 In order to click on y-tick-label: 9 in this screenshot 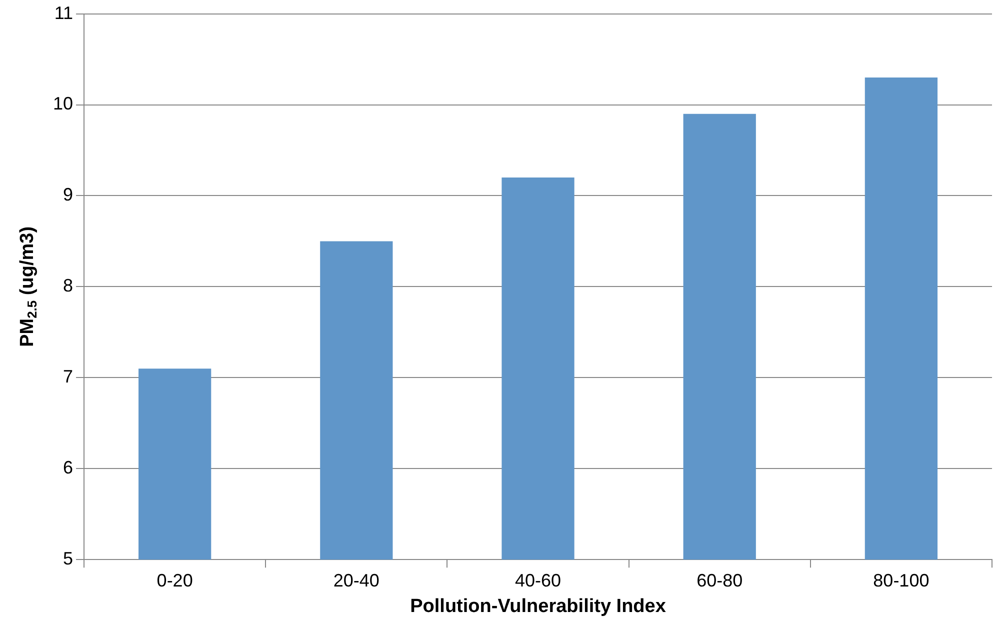, I will do `click(68, 194)`.